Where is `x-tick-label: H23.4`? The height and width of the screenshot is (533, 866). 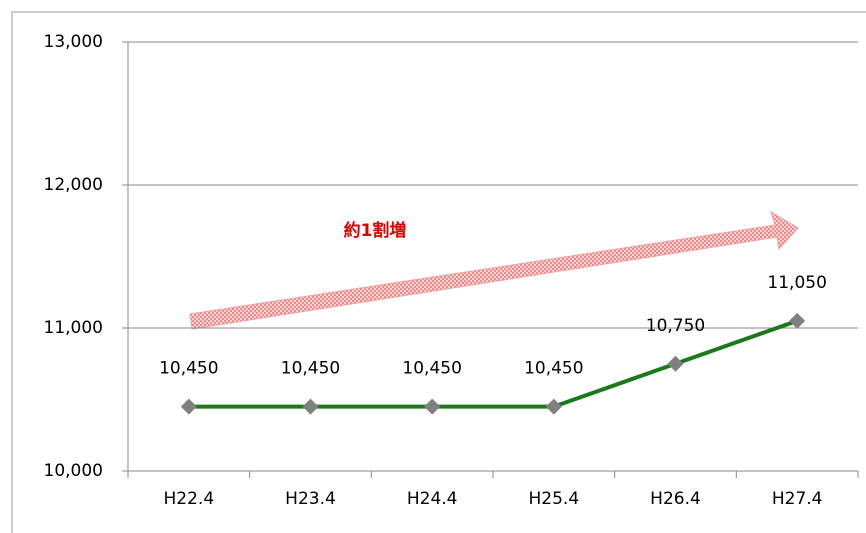
x-tick-label: H23.4 is located at coordinates (310, 499).